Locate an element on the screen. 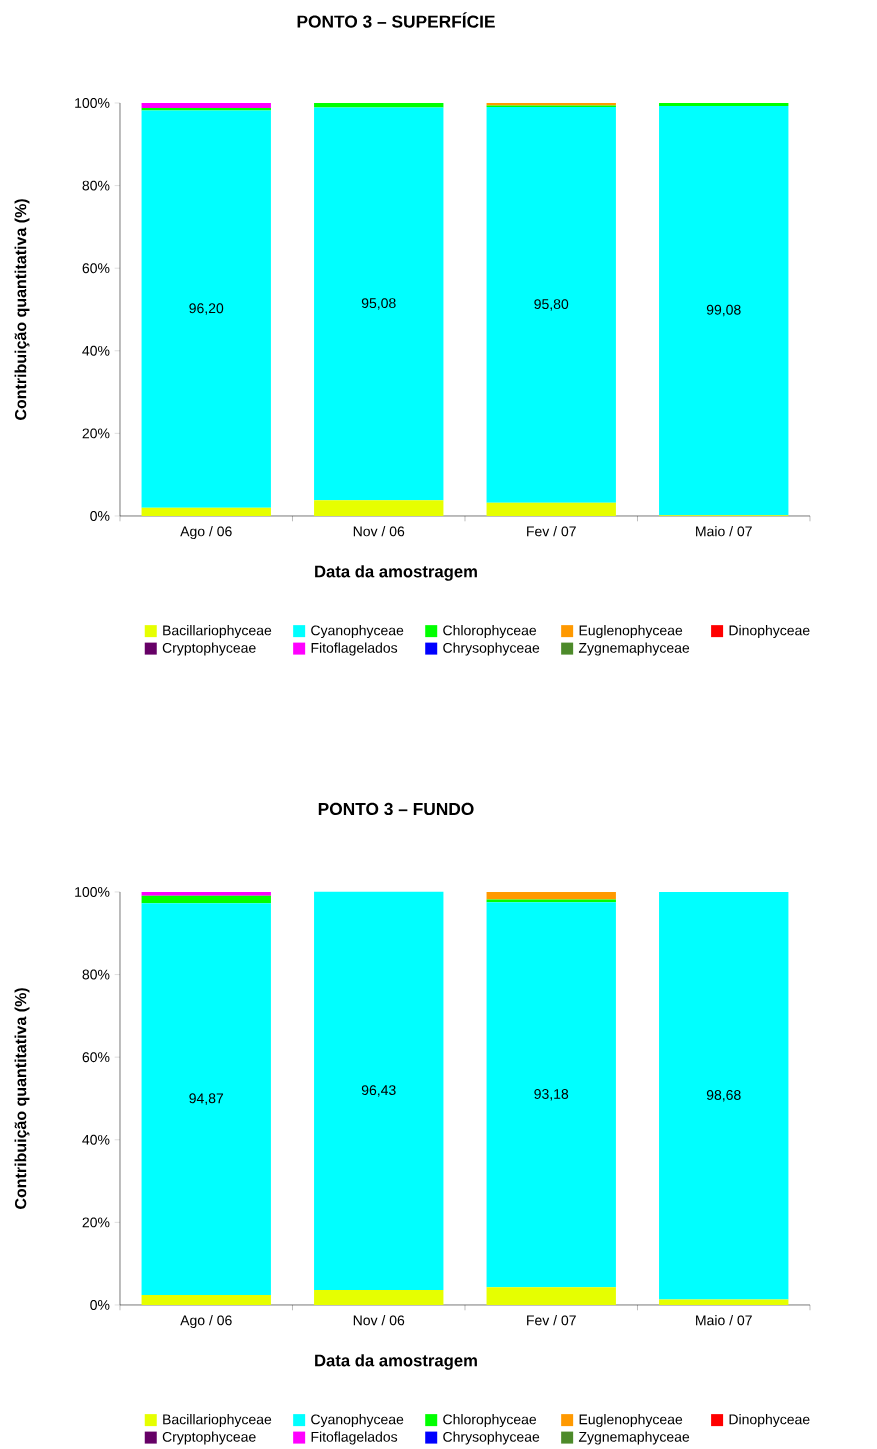 This screenshot has width=877, height=1449. data-label: 94,87 is located at coordinates (206, 1099).